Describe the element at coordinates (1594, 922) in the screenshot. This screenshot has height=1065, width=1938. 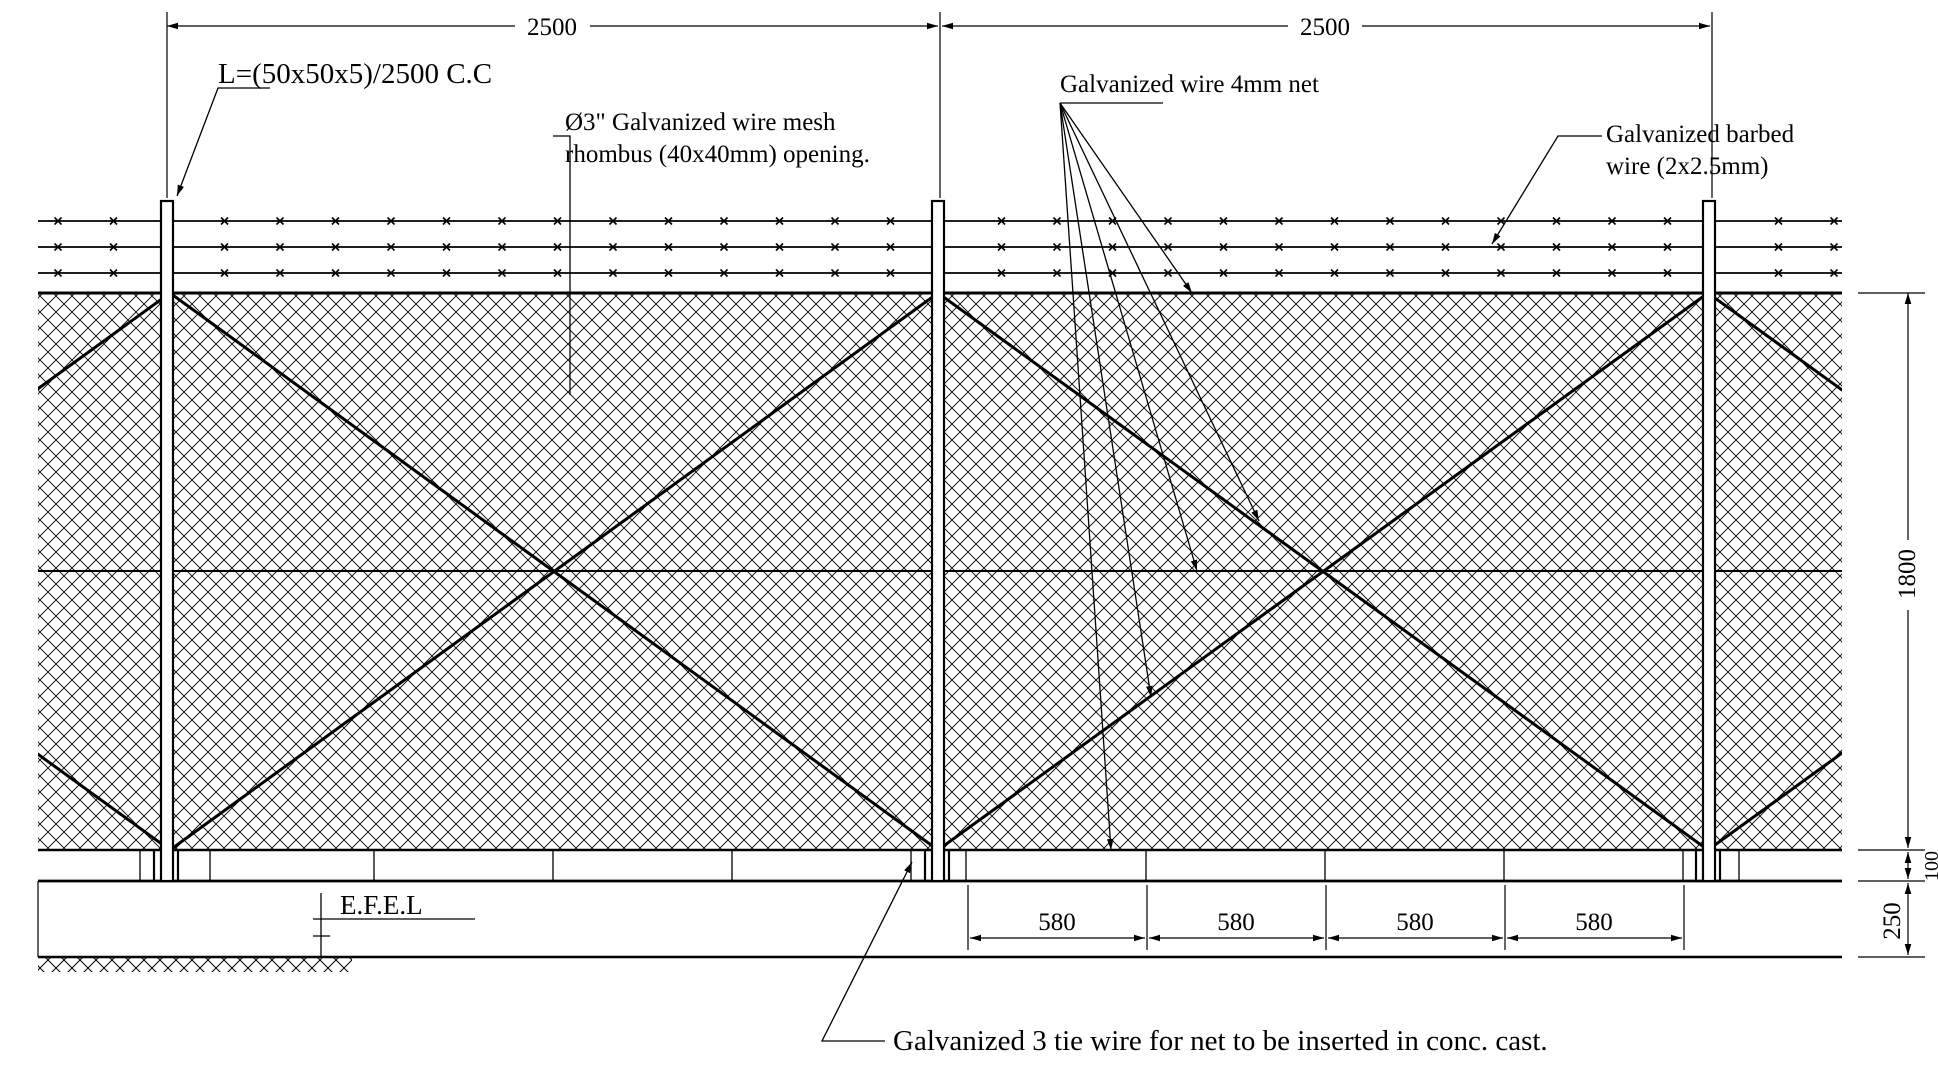
I see `tie-spacing-4: 580` at that location.